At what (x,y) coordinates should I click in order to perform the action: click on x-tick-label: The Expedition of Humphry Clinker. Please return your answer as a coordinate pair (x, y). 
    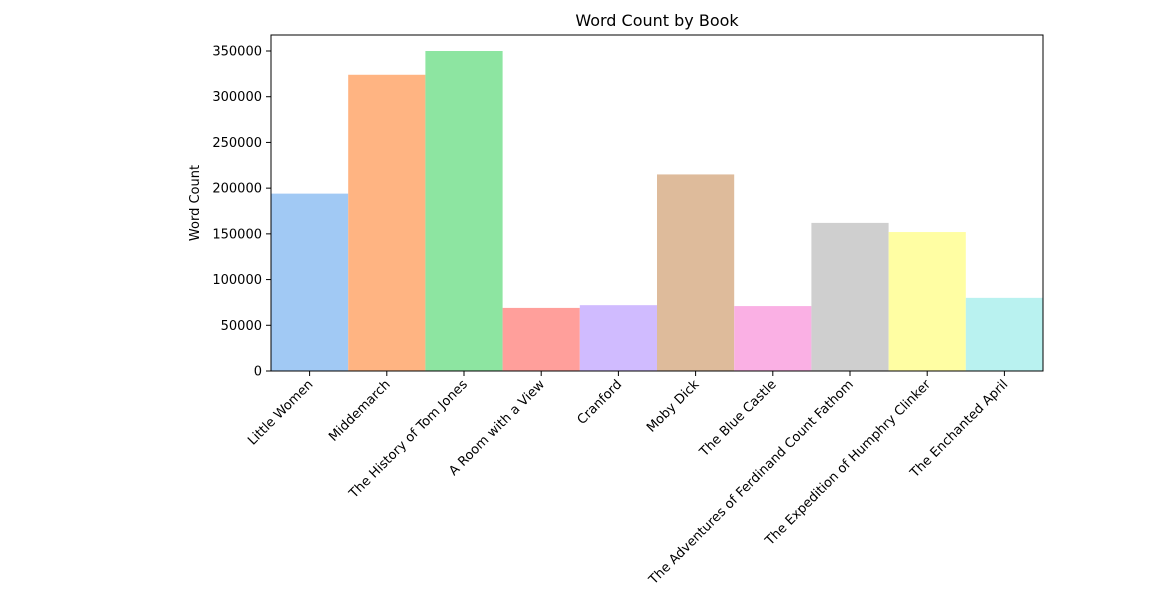
    Looking at the image, I should click on (848, 463).